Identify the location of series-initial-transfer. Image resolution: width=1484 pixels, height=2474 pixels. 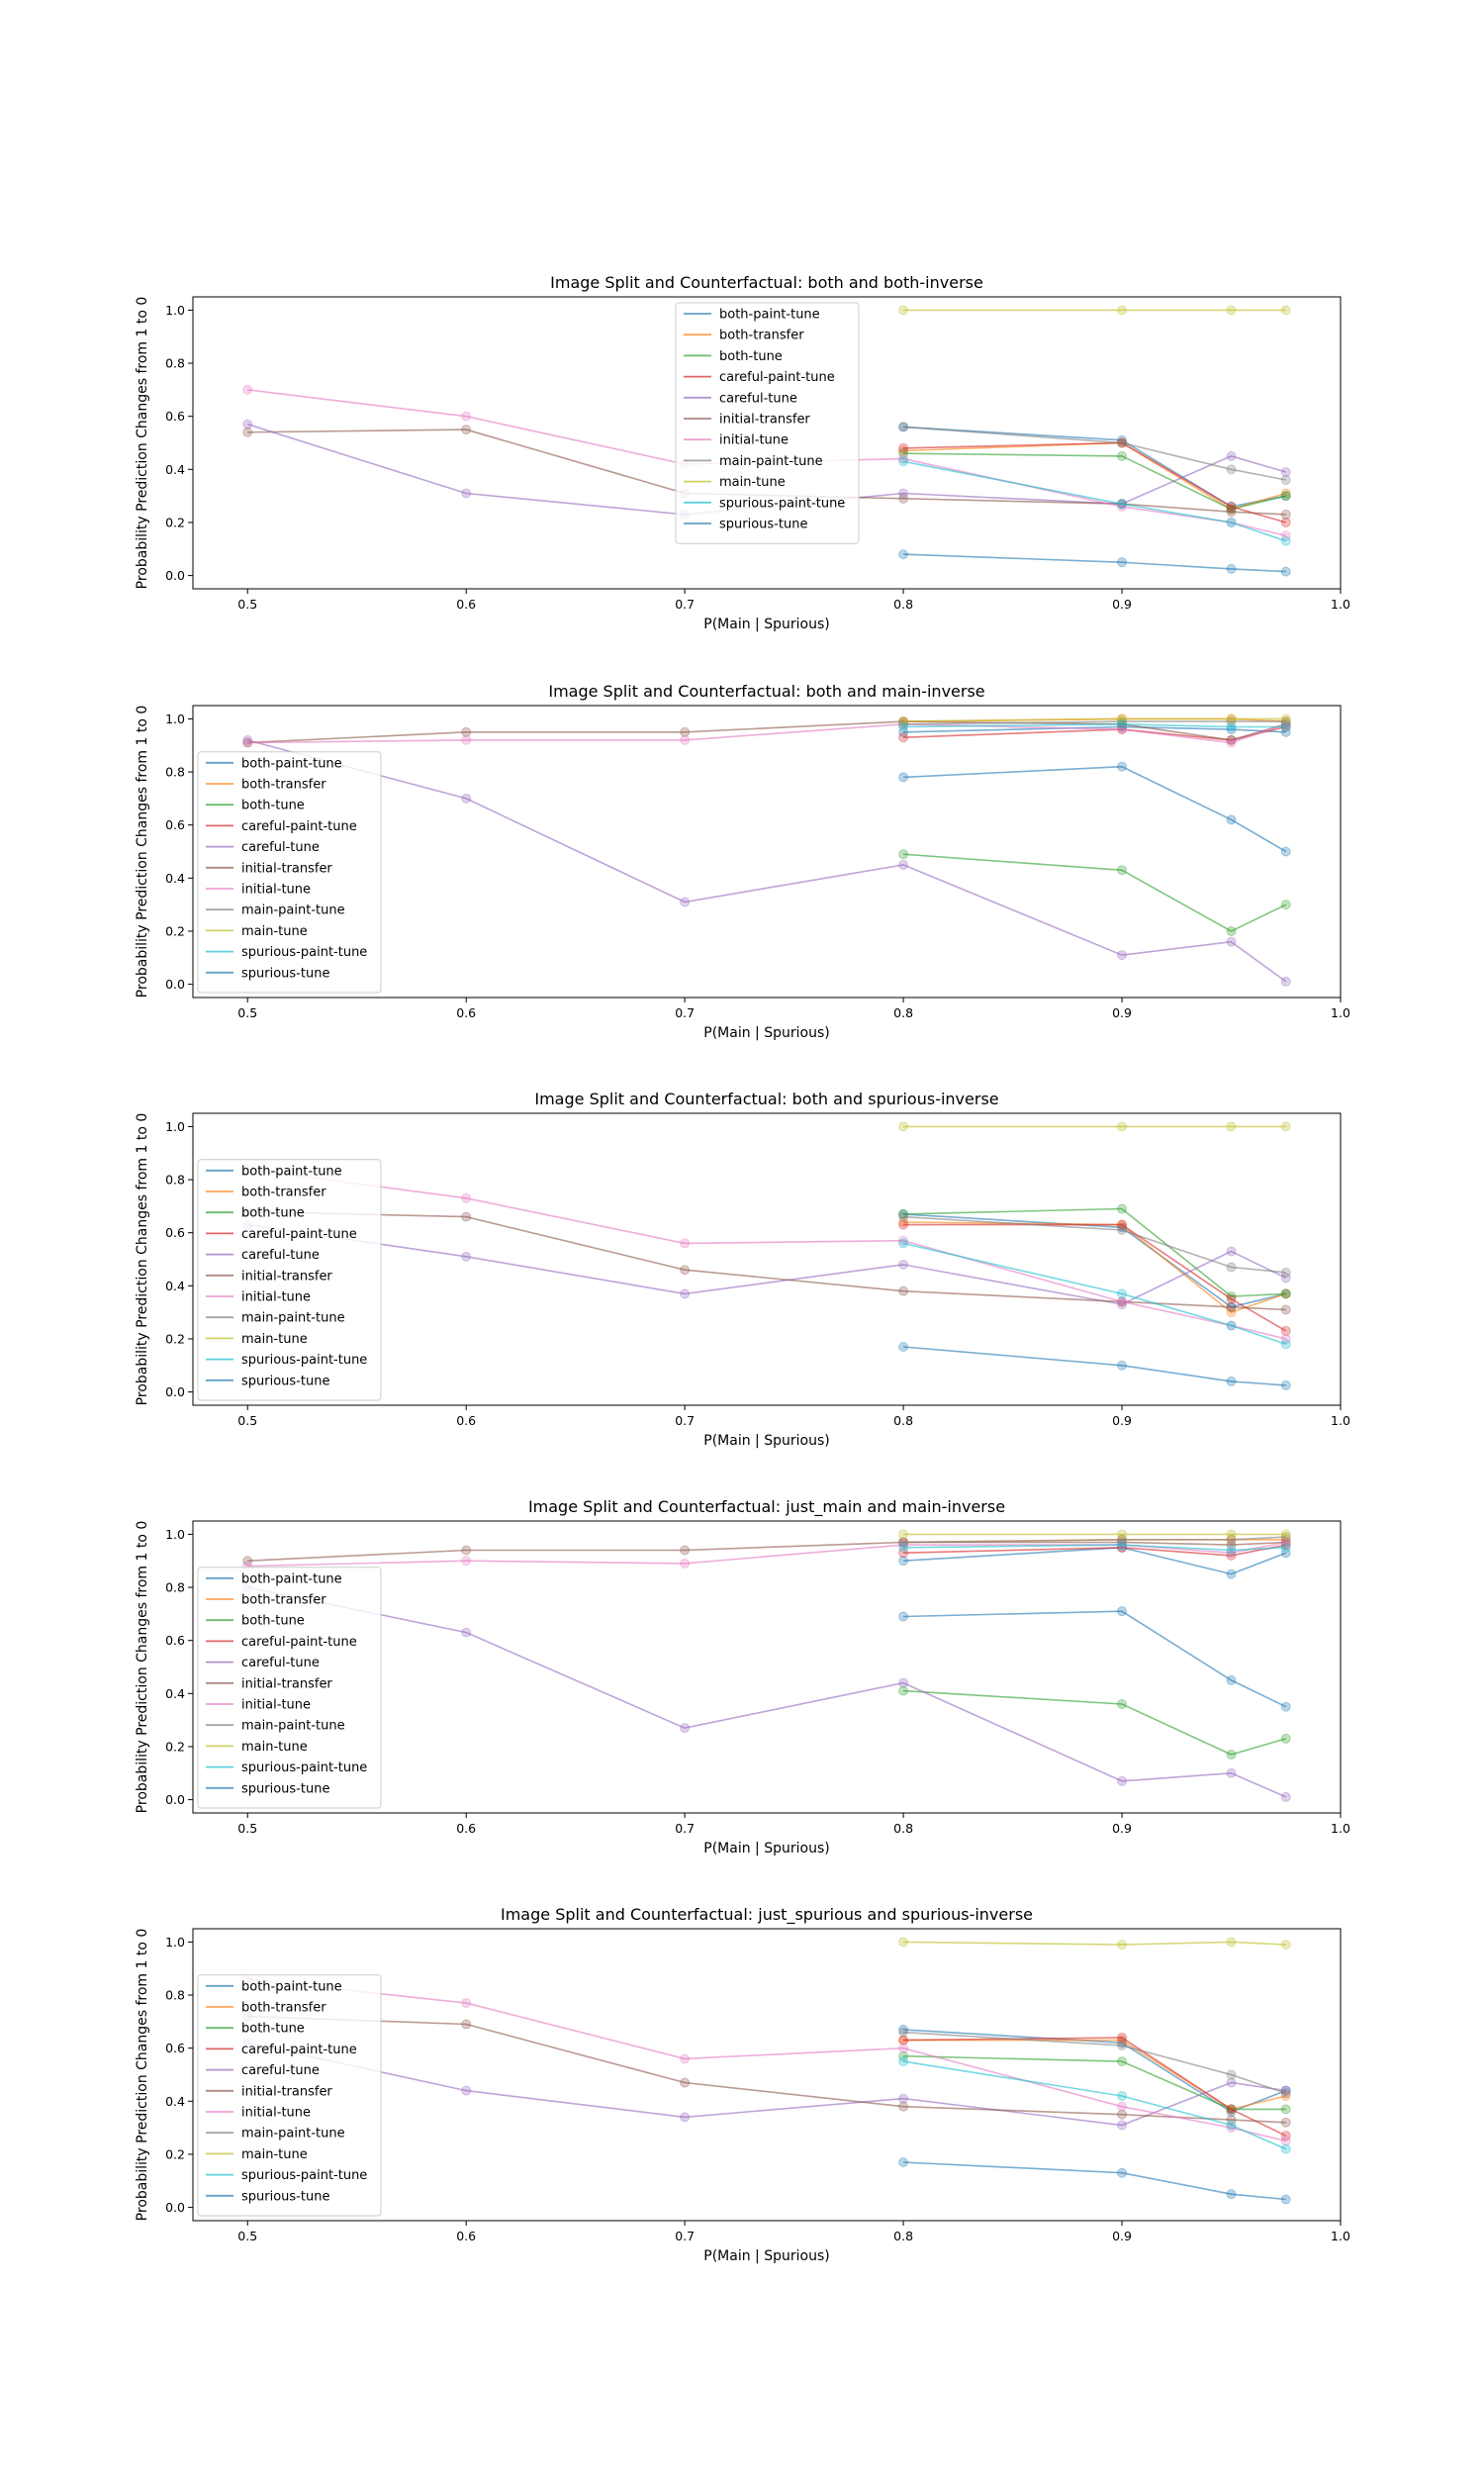
(766, 1552).